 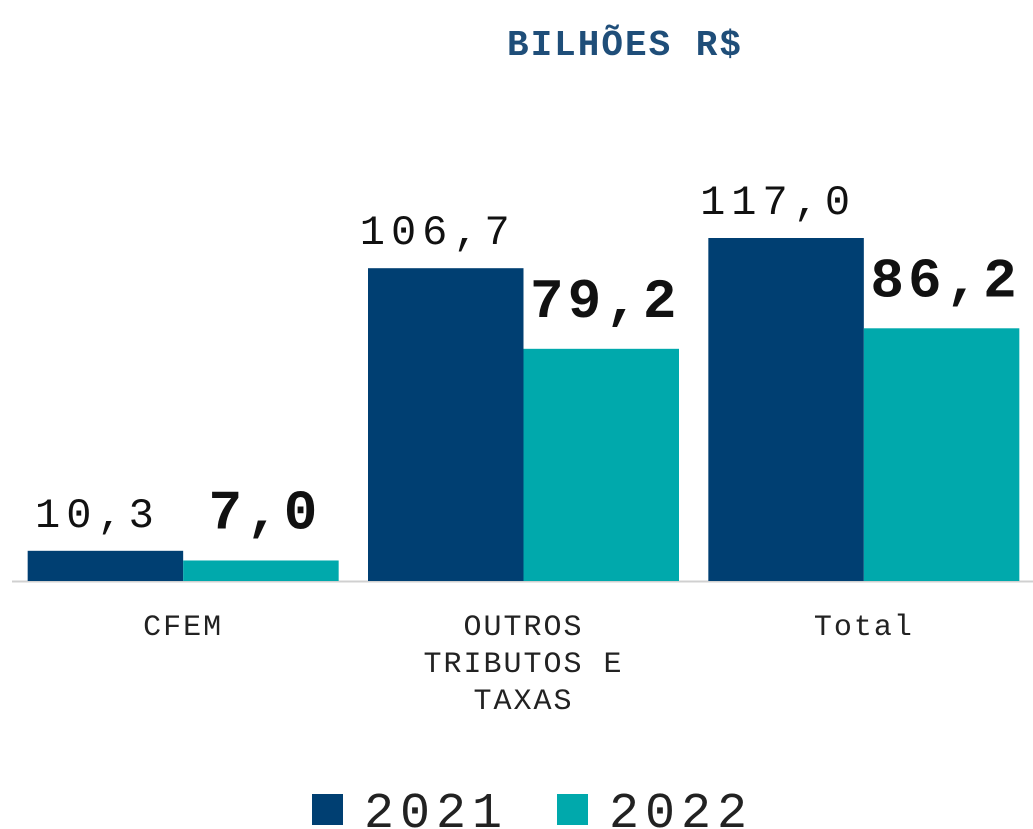 What do you see at coordinates (778, 203) in the screenshot?
I see `data-label: 117,0` at bounding box center [778, 203].